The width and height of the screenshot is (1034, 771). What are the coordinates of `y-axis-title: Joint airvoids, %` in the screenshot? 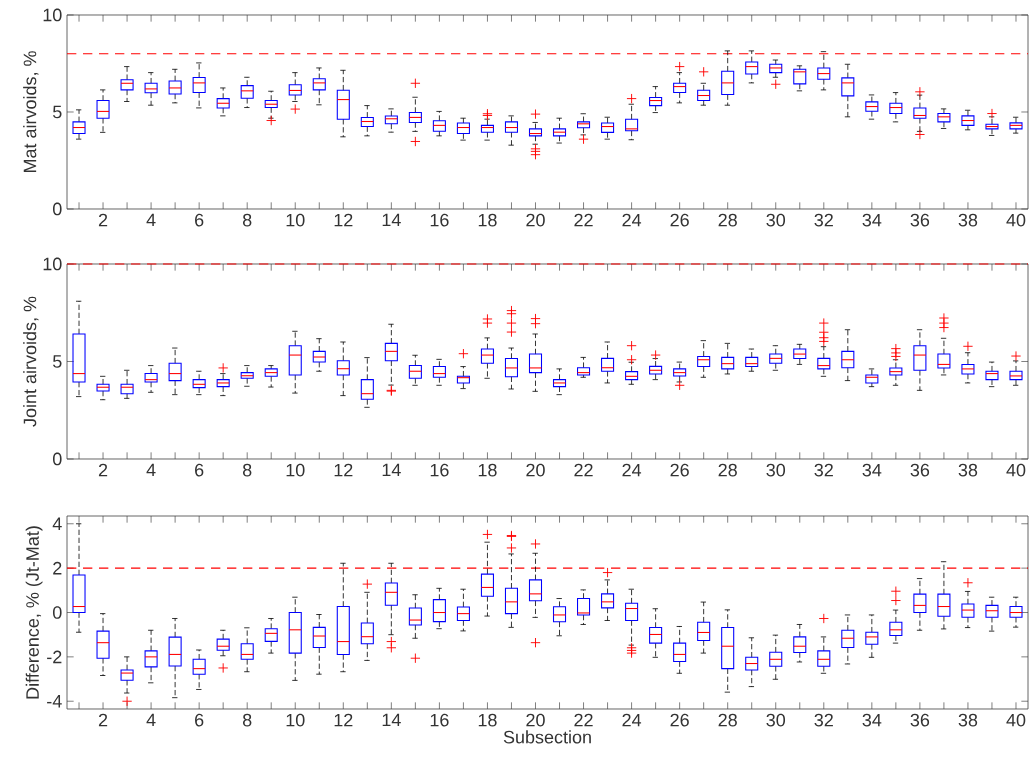 It's located at (31, 361).